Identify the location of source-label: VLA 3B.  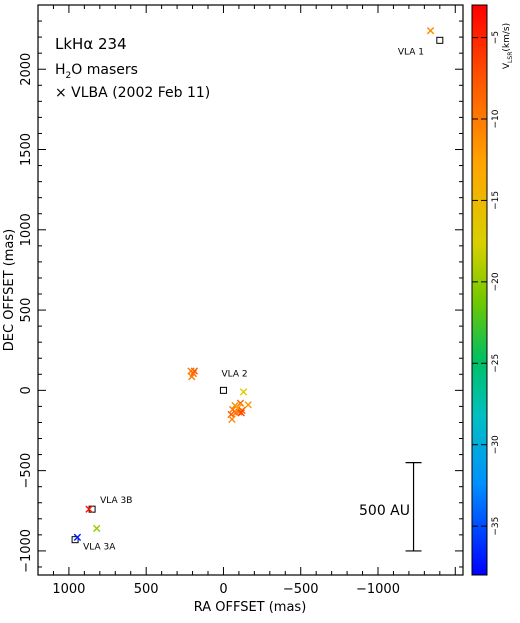
(116, 501).